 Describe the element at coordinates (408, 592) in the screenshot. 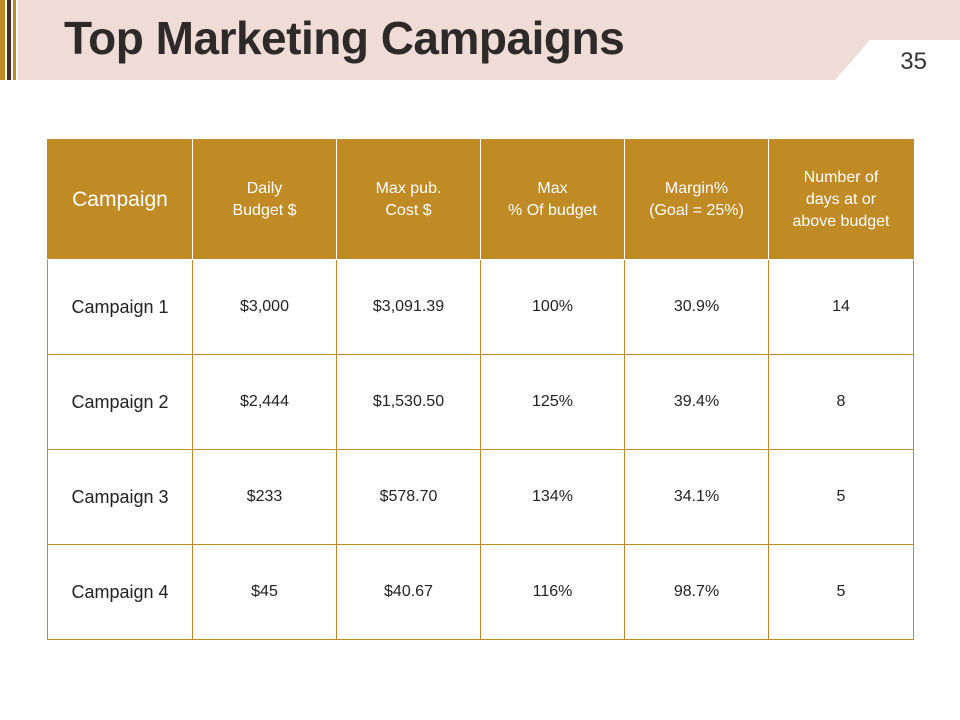

I see `cell-max-pub-cost: $40.67` at that location.